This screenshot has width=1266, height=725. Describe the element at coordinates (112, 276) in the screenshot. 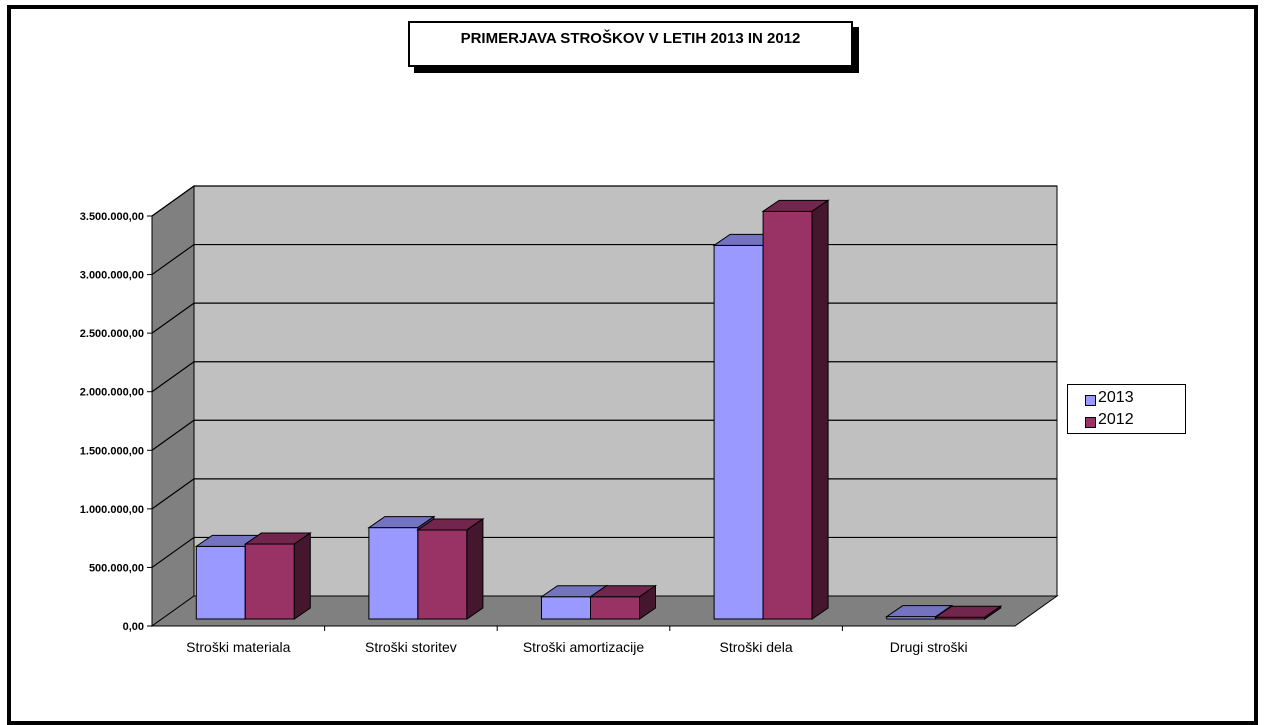

I see `y-tick-label: 3.000.000,00` at that location.